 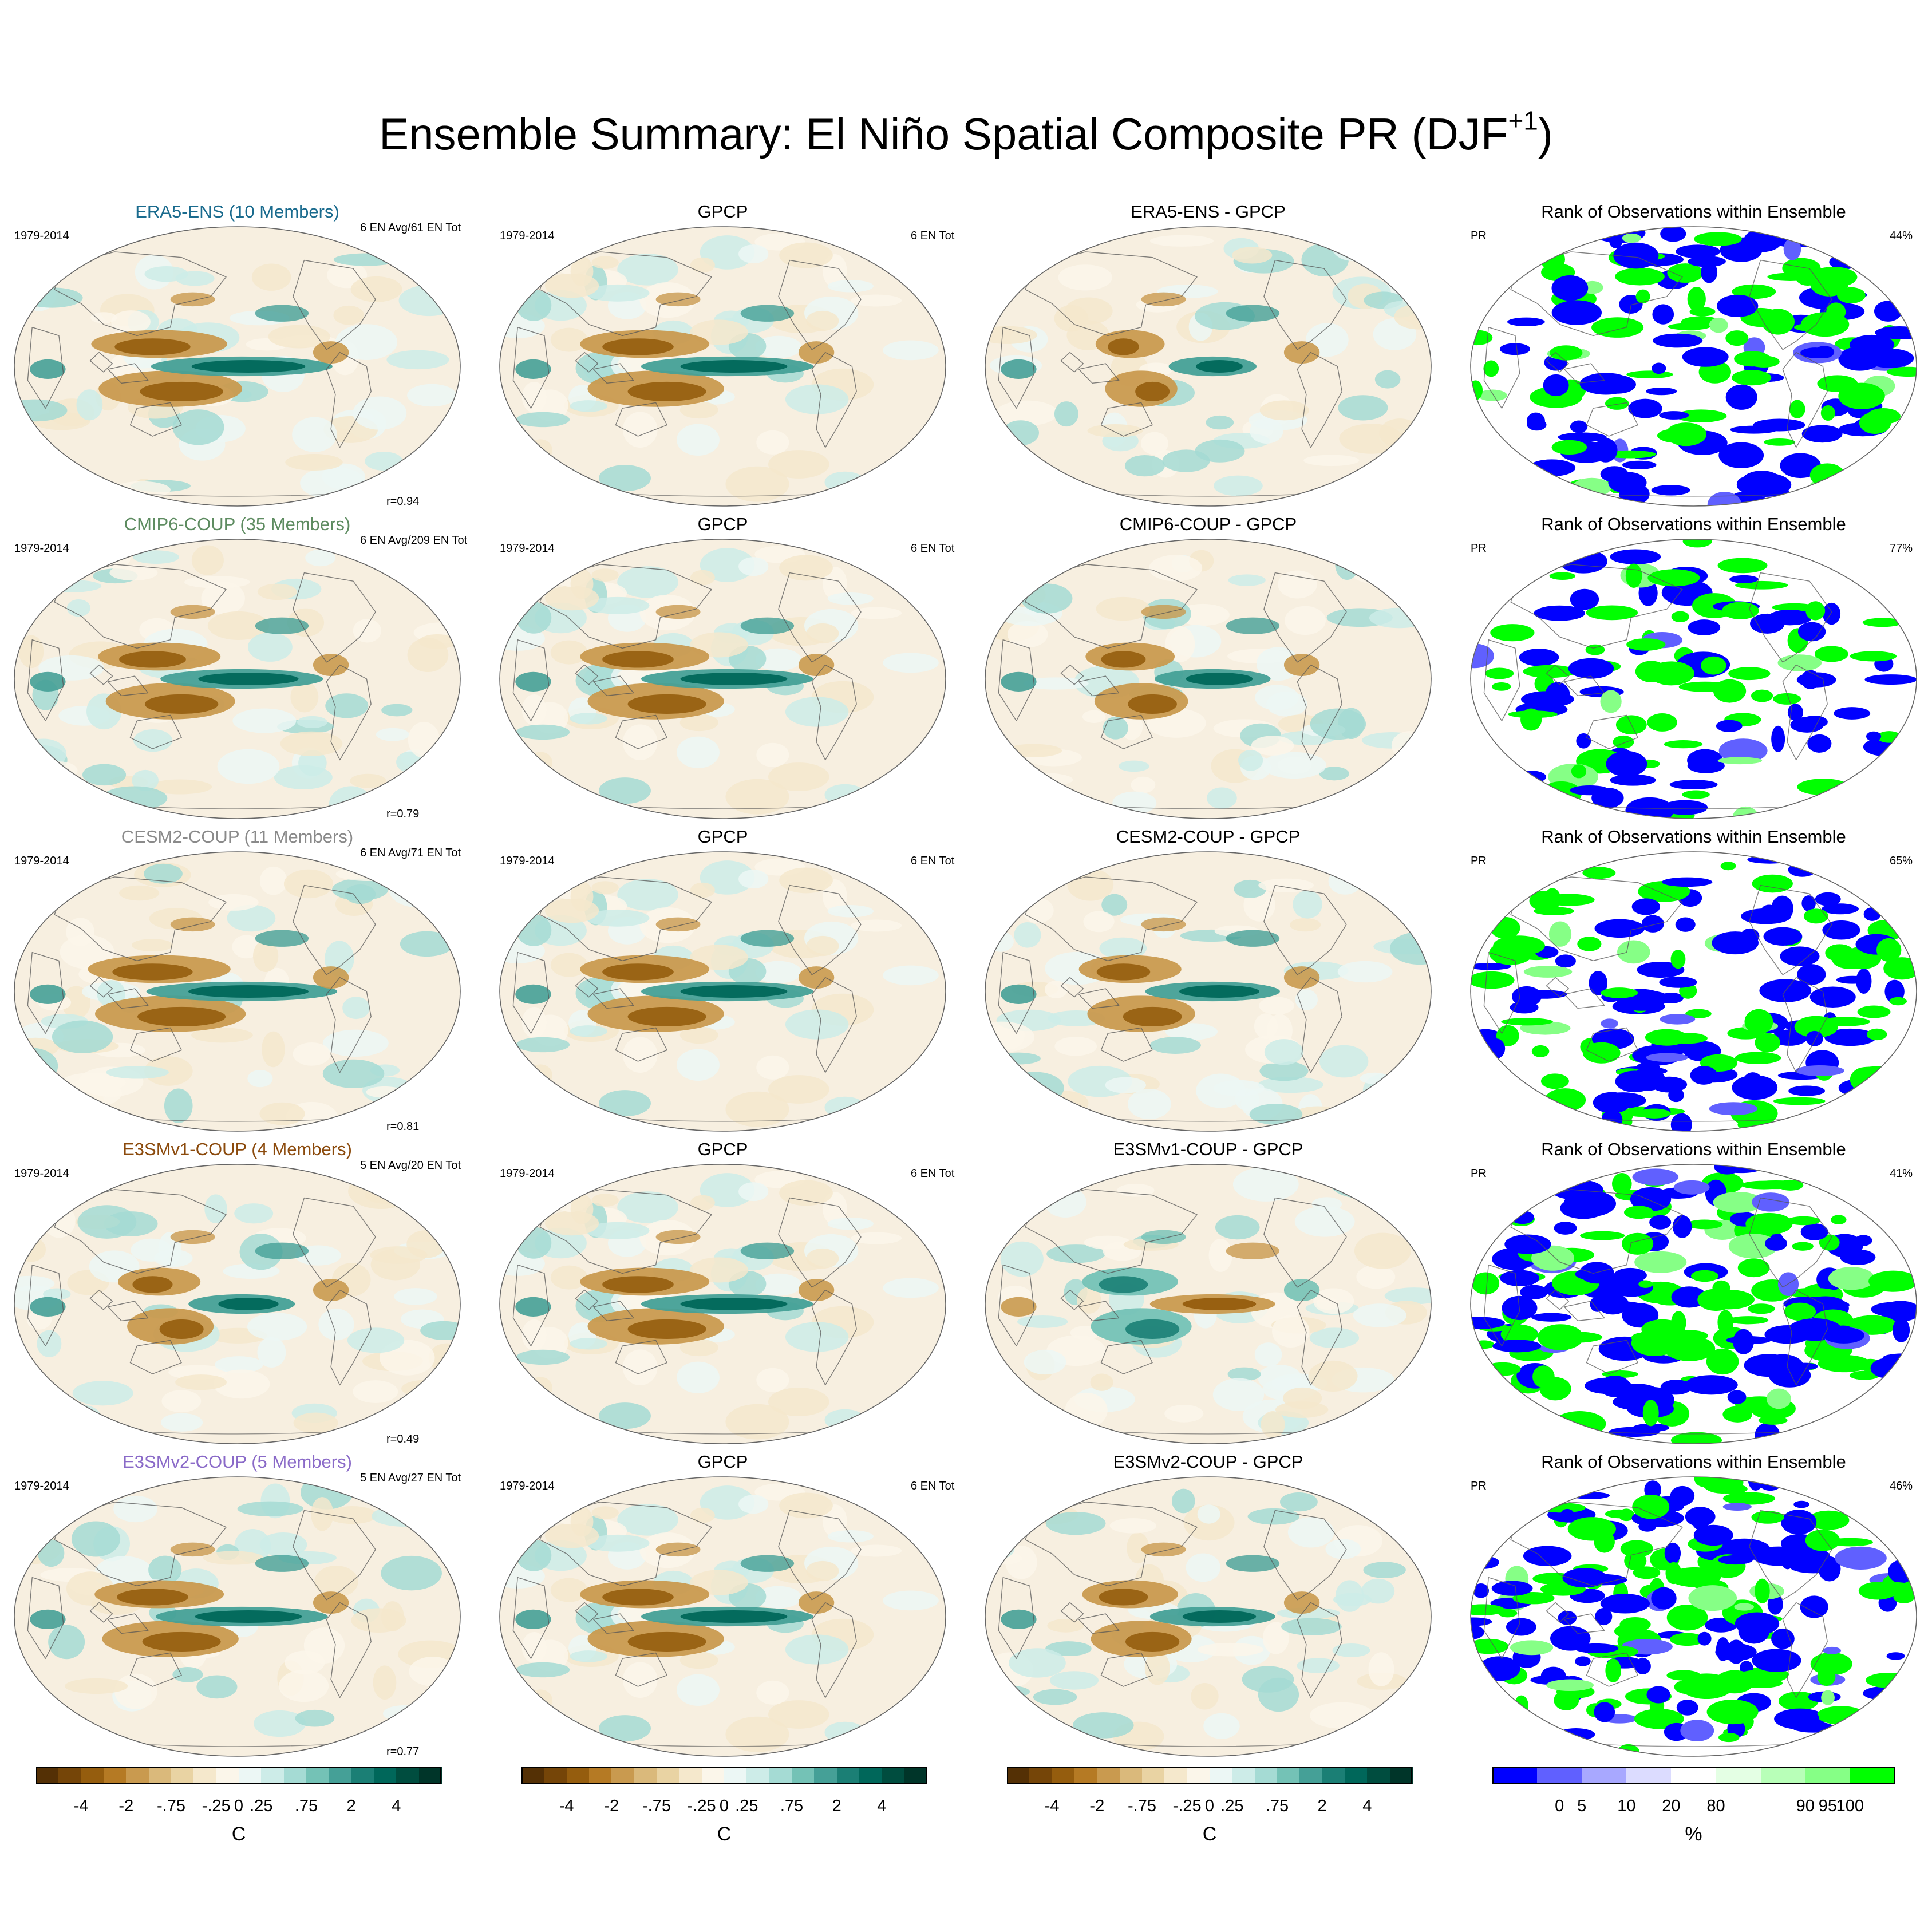 What do you see at coordinates (722, 212) in the screenshot?
I see `obs-title: GPCP` at bounding box center [722, 212].